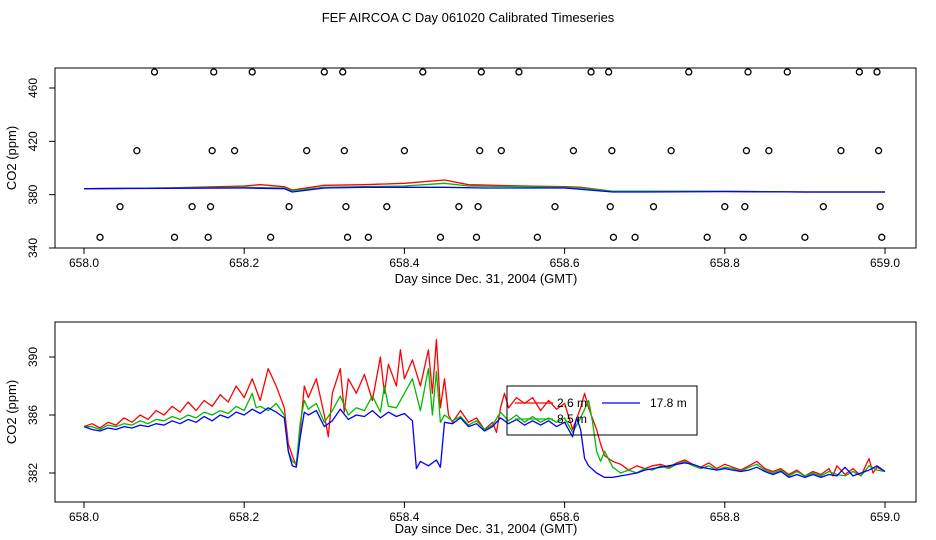 Image resolution: width=936 pixels, height=540 pixels. I want to click on bottom-y-axis: 382 386 390, so click(41, 415).